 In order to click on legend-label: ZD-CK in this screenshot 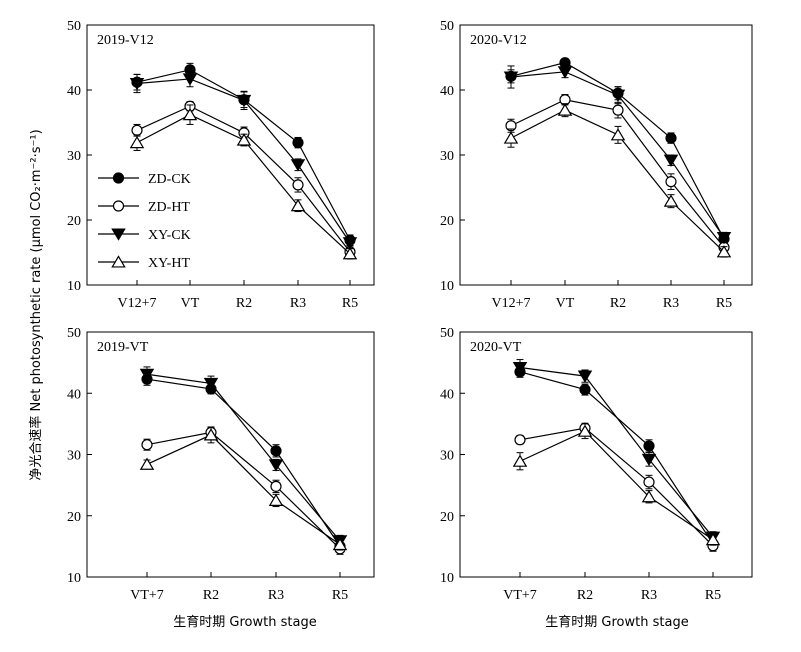, I will do `click(169, 179)`.